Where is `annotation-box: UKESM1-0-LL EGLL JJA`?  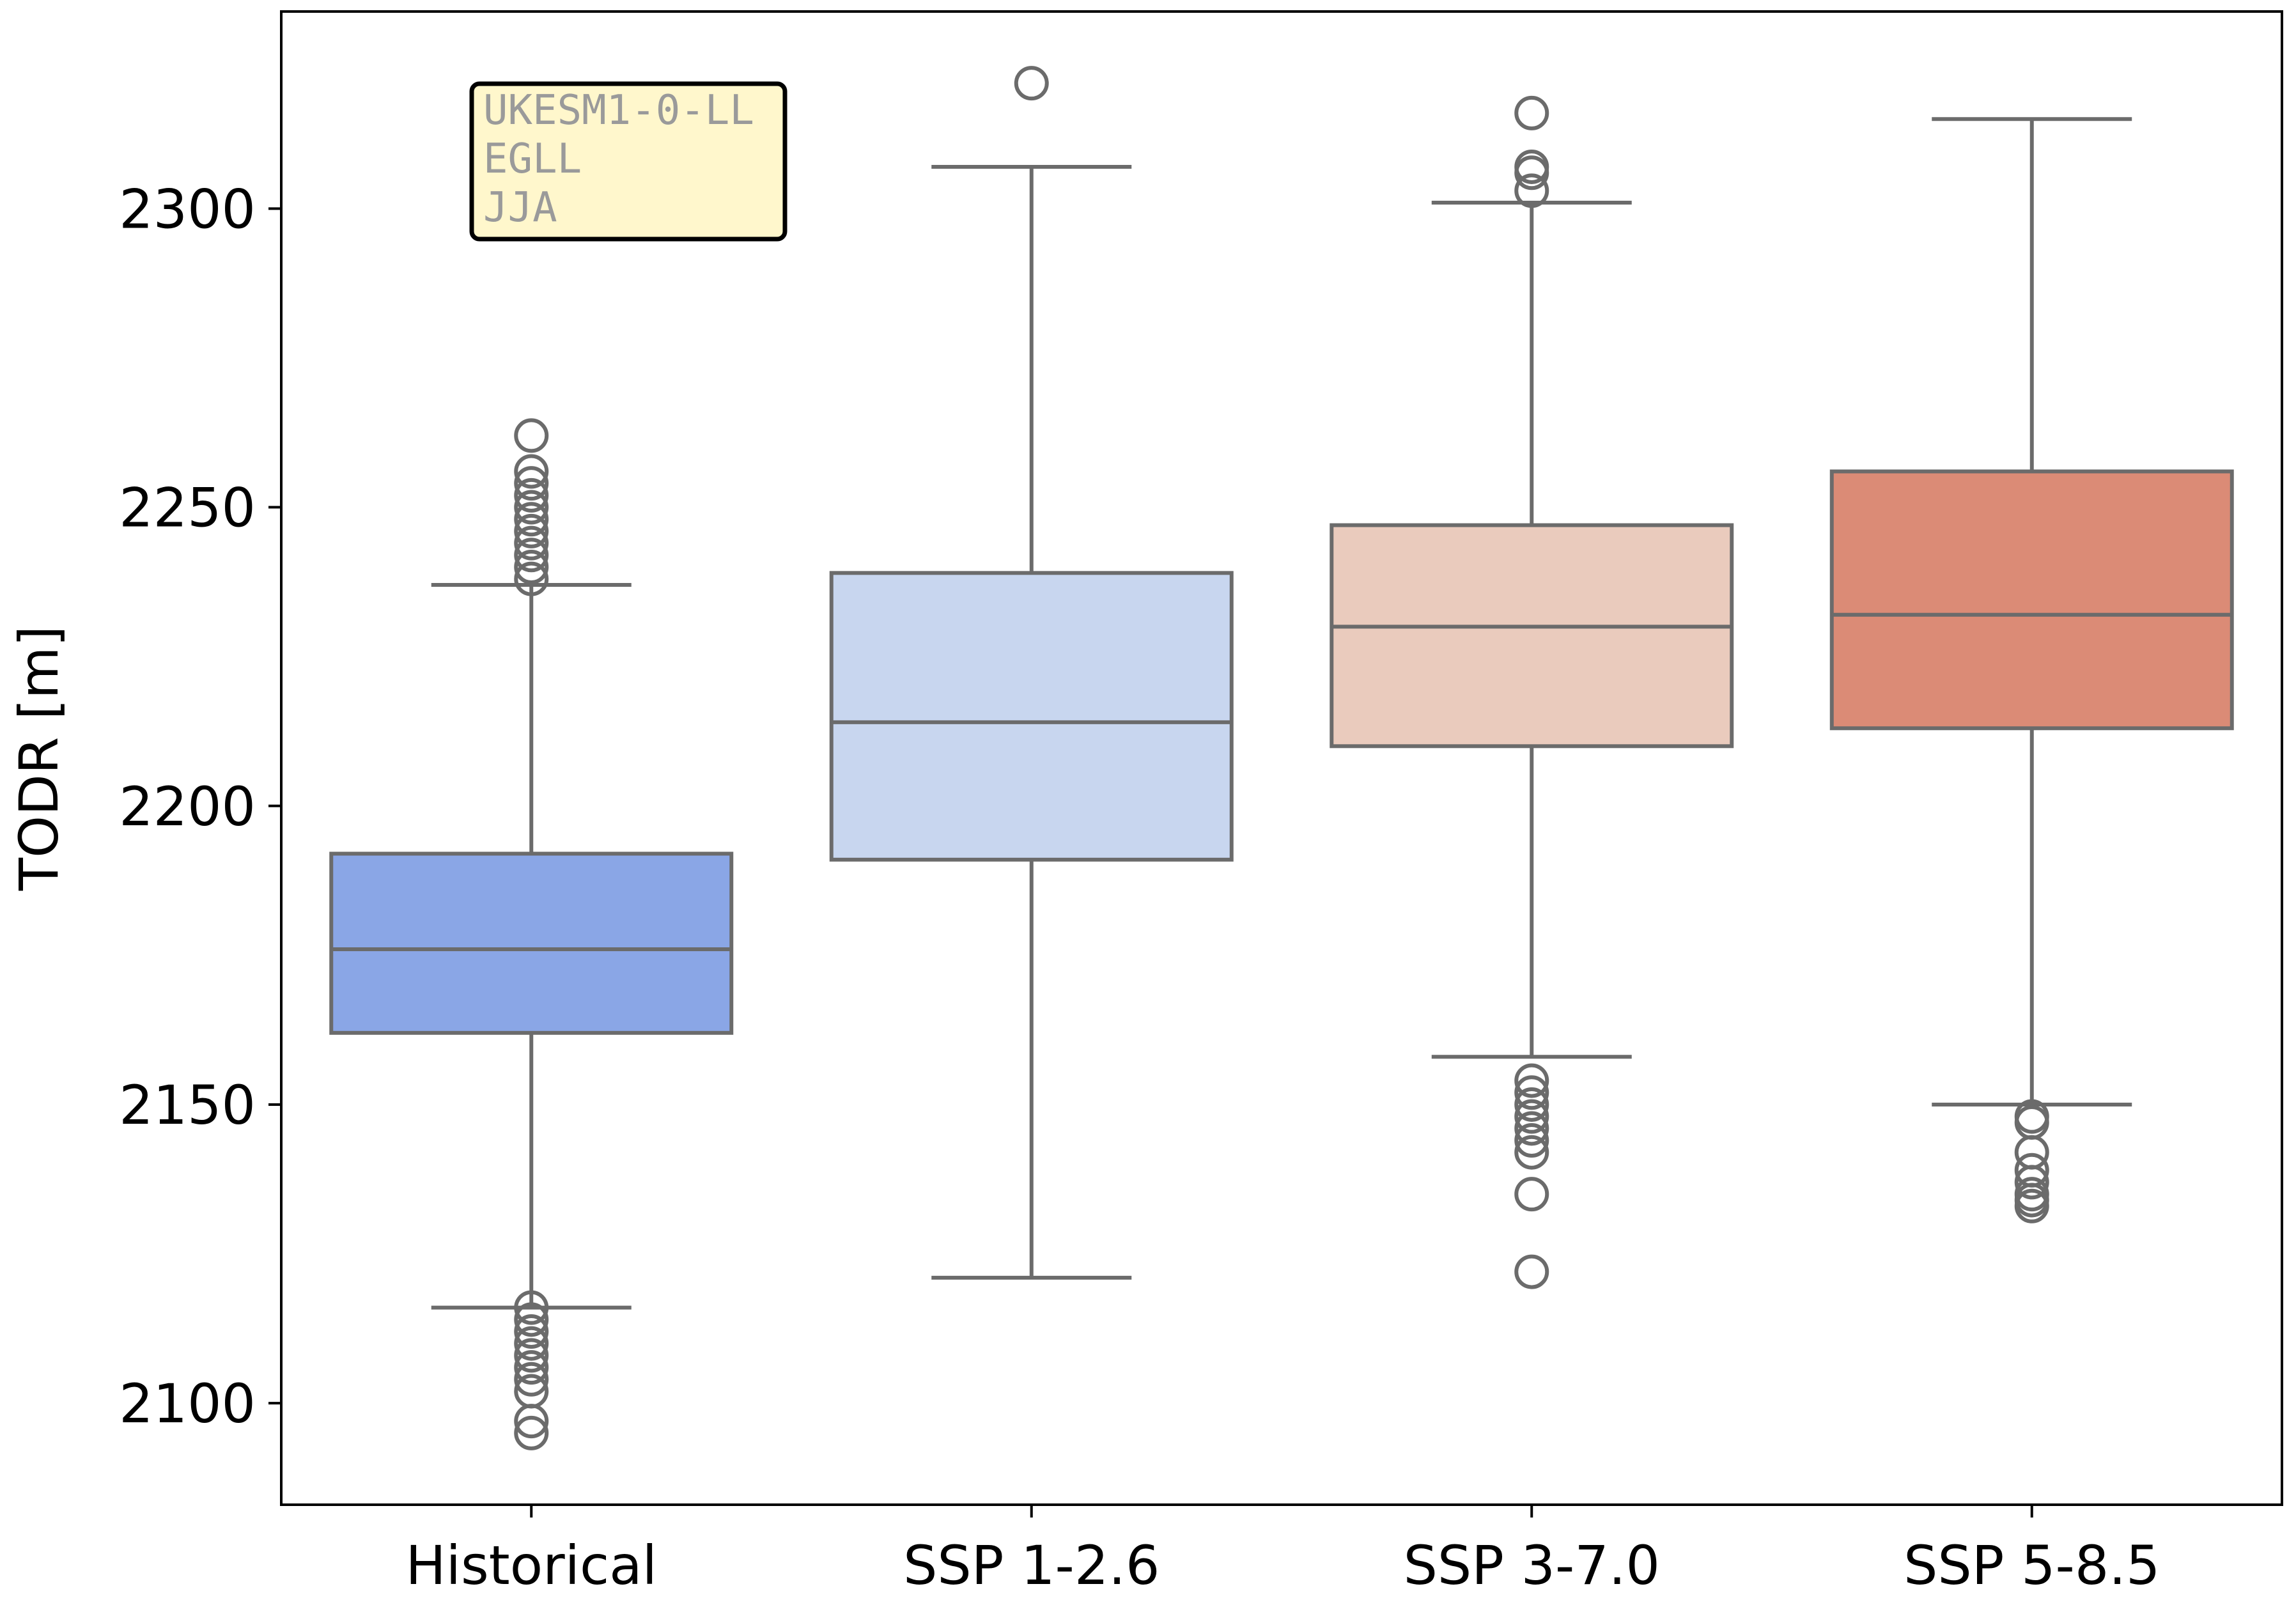
annotation-box: UKESM1-0-LL EGLL JJA is located at coordinates (628, 161).